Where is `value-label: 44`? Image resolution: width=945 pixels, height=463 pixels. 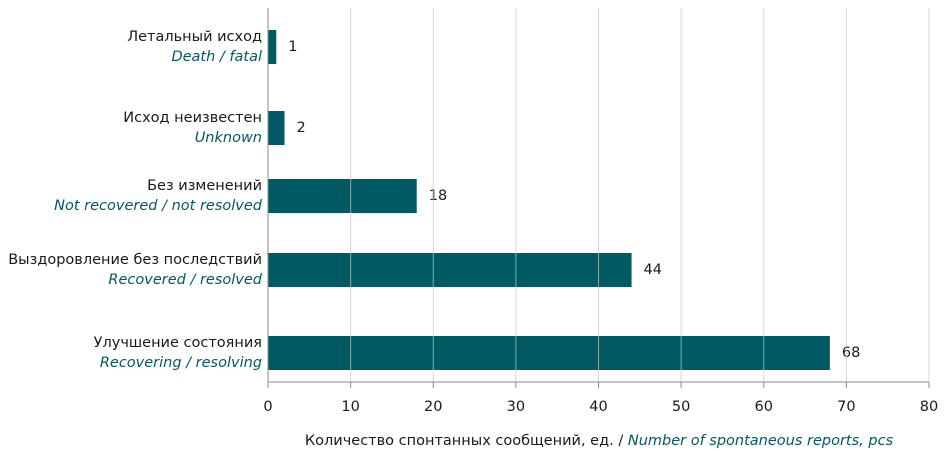
value-label: 44 is located at coordinates (653, 270).